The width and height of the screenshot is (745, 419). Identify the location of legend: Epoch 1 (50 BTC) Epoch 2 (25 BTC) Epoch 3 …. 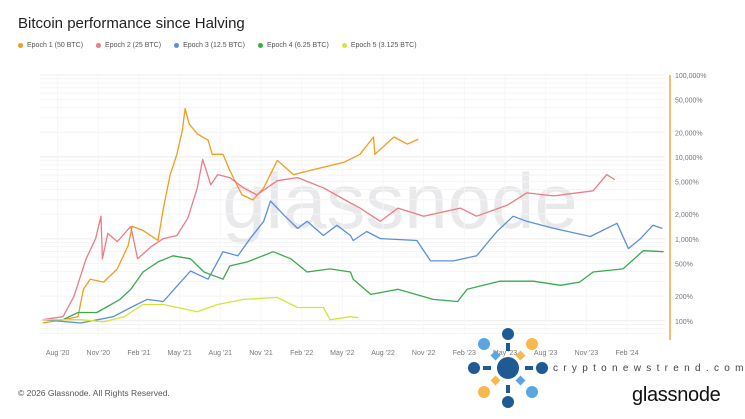
(217, 45).